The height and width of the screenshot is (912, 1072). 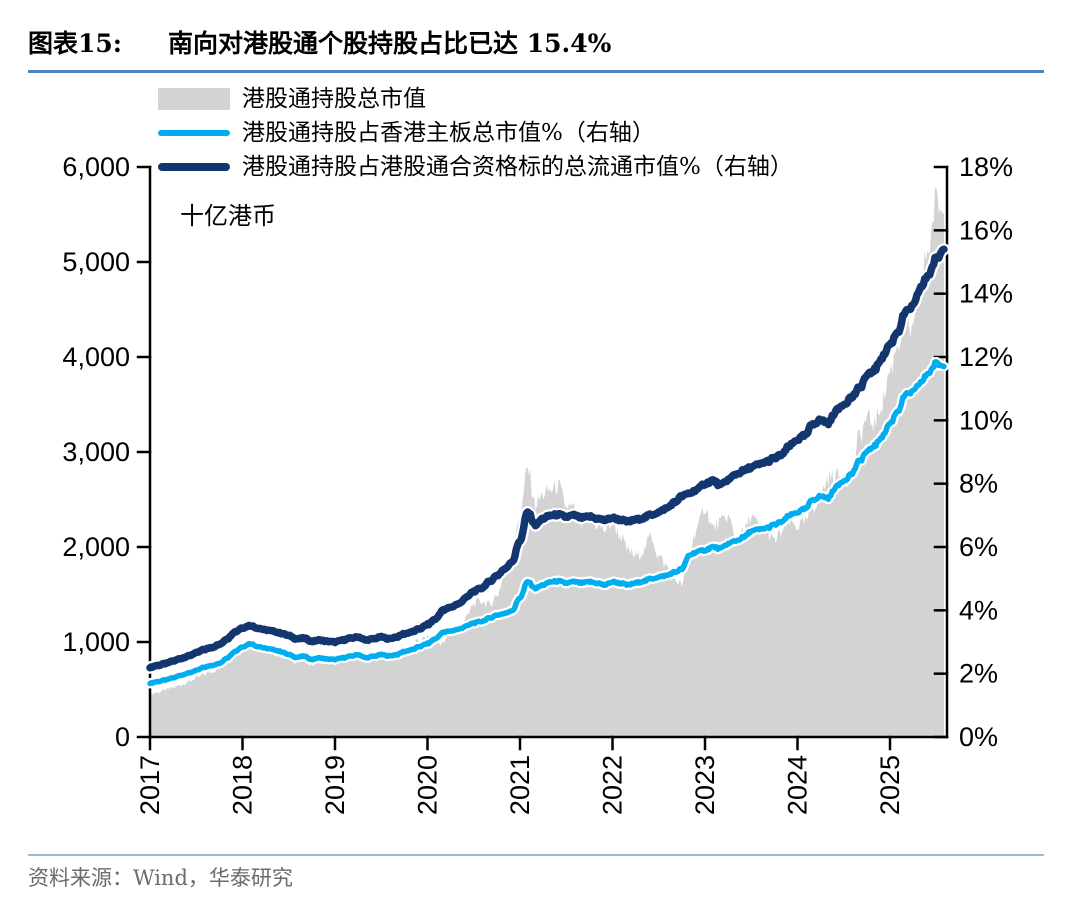 What do you see at coordinates (160, 878) in the screenshot?
I see `source-note: 资料来源：Wind，华泰研究` at bounding box center [160, 878].